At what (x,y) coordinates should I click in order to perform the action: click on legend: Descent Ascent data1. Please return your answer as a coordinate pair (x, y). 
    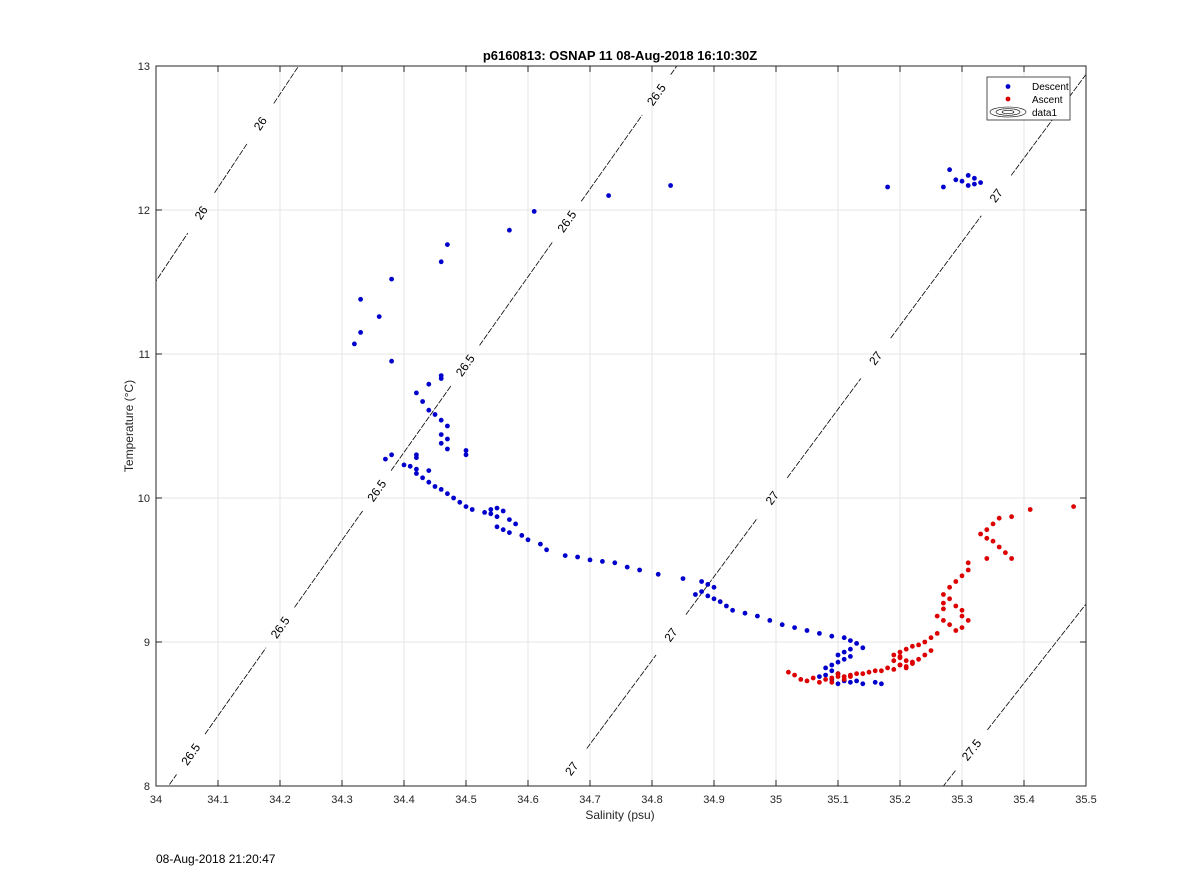
    Looking at the image, I should click on (1028, 98).